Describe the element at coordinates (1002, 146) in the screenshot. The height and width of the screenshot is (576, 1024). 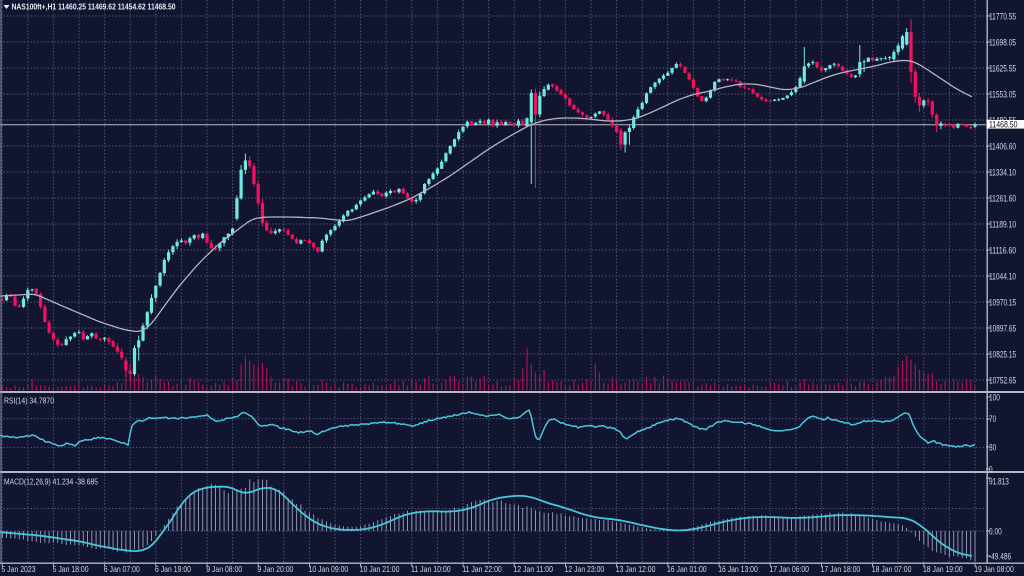
I see `svg-text: 11406.60` at that location.